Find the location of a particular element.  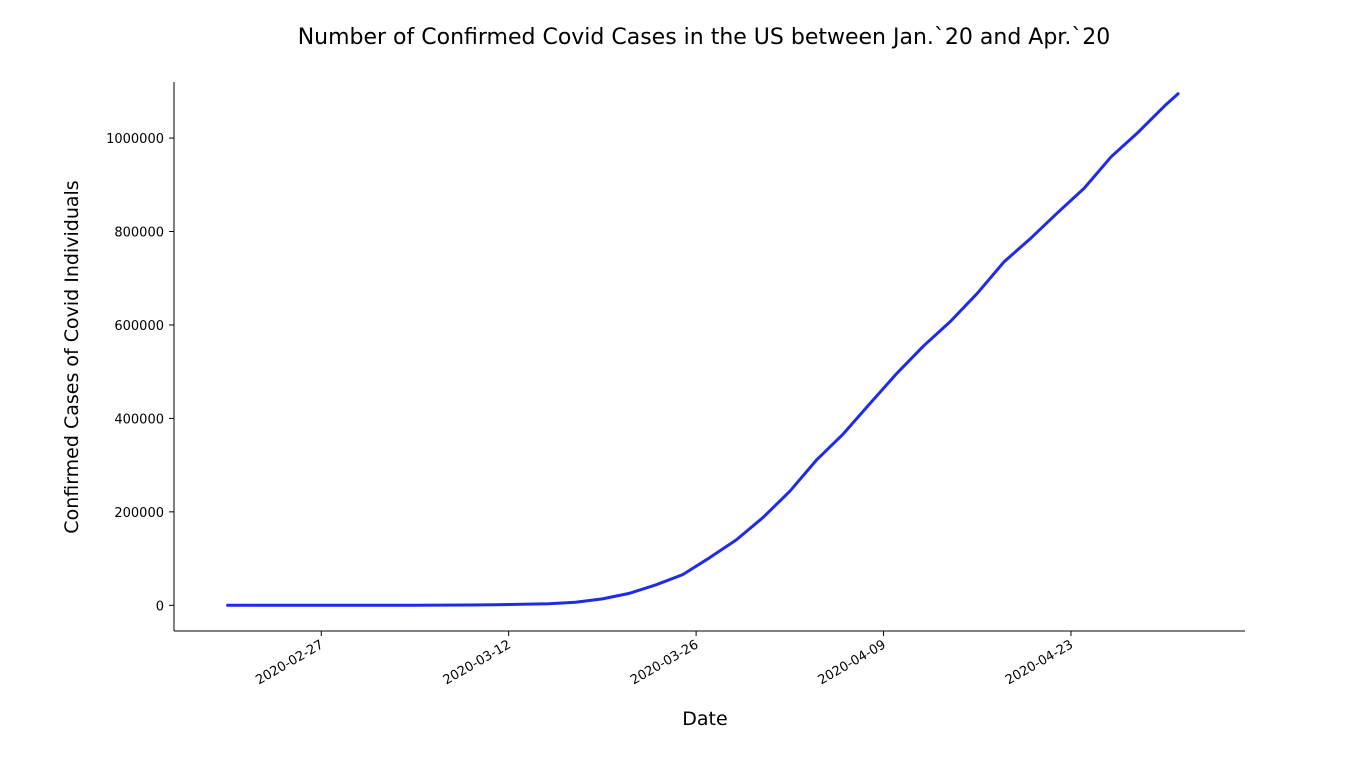

x-axis-label: Date is located at coordinates (704, 719).